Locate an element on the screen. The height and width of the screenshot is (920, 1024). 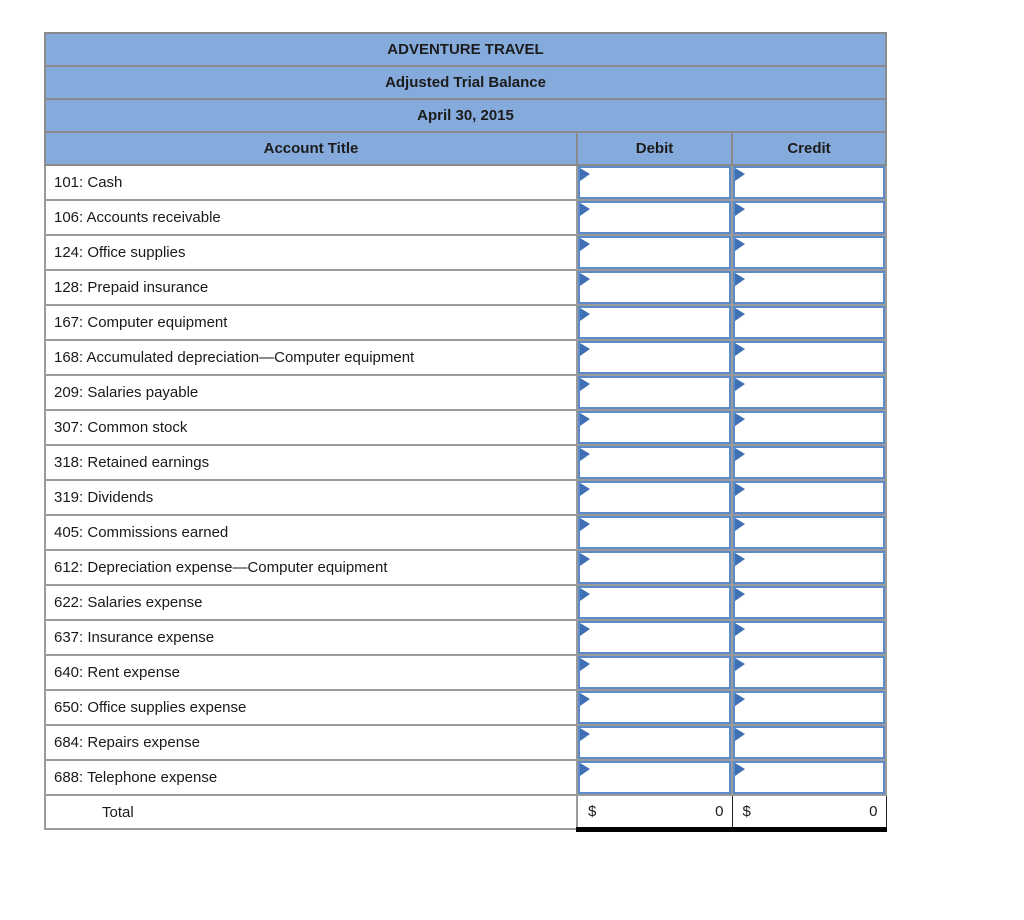
company-title-row: ADVENTURE TRAVEL is located at coordinates (465, 49).